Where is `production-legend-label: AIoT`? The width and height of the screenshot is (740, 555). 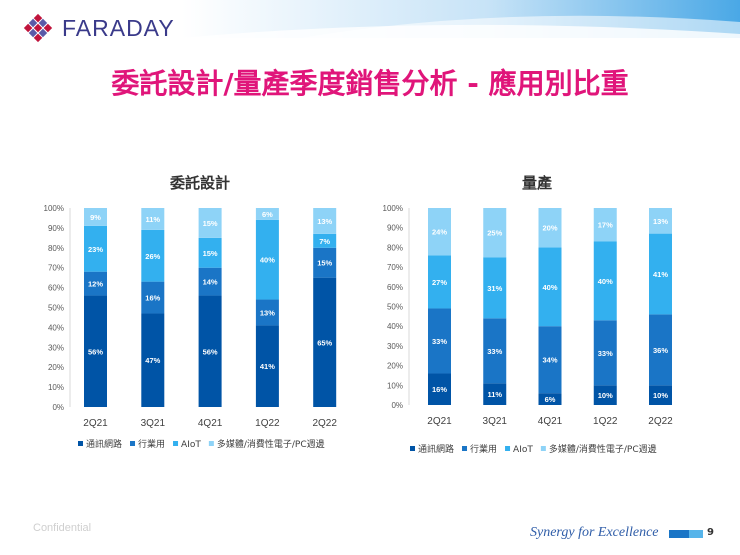
production-legend-label: AIoT is located at coordinates (523, 450).